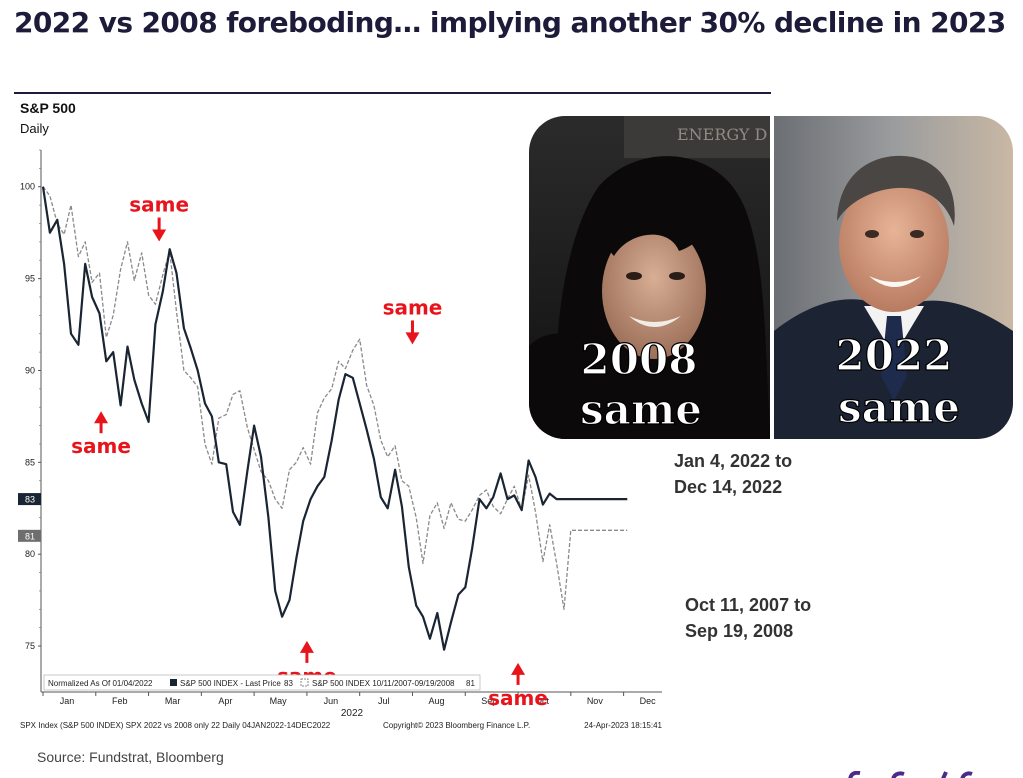 The width and height of the screenshot is (1023, 778). Describe the element at coordinates (230, 683) in the screenshot. I see `legend-entry-2022: S&P 500 INDEX - Last Price` at that location.